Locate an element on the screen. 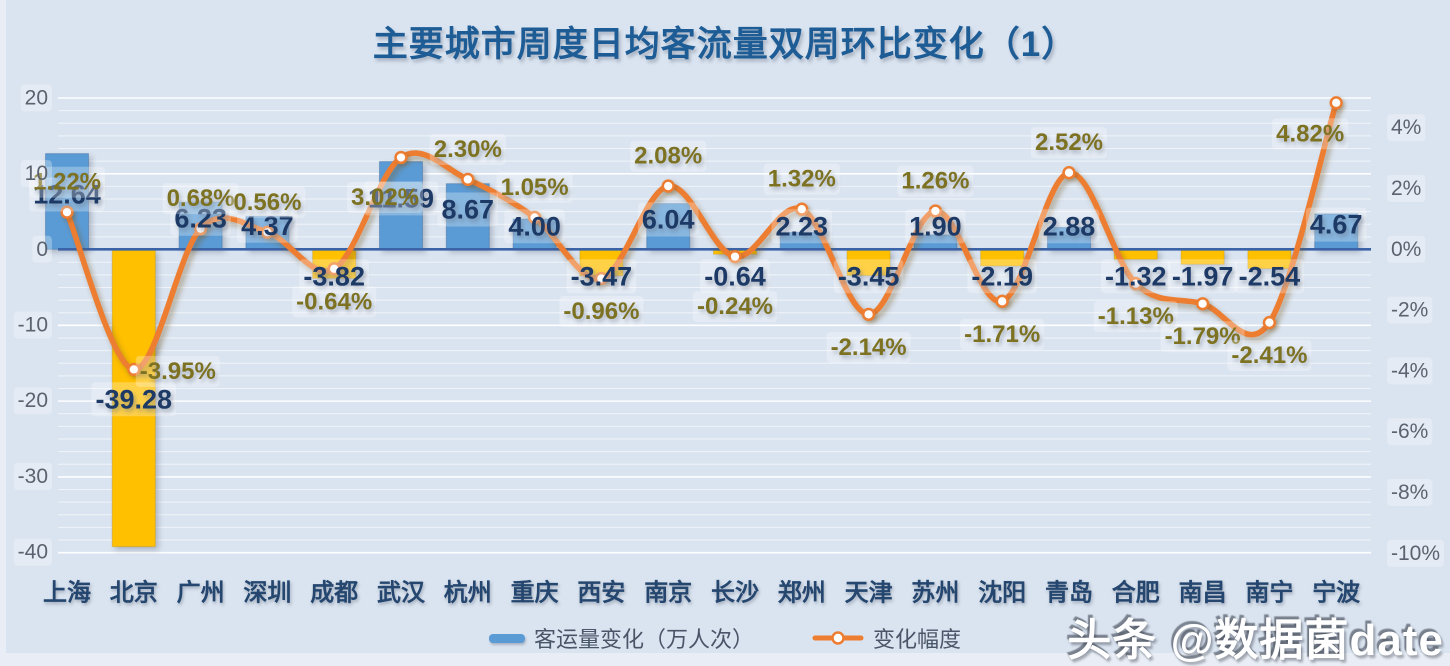 This screenshot has width=1450, height=666. city-label-3: 深圳 is located at coordinates (267, 593).